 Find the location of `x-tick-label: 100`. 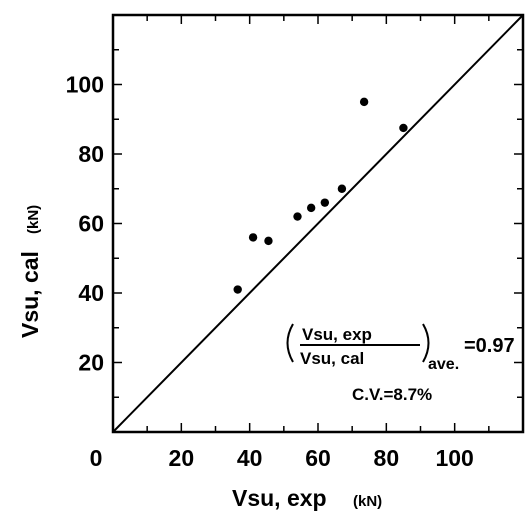

x-tick-label: 100 is located at coordinates (454, 458).